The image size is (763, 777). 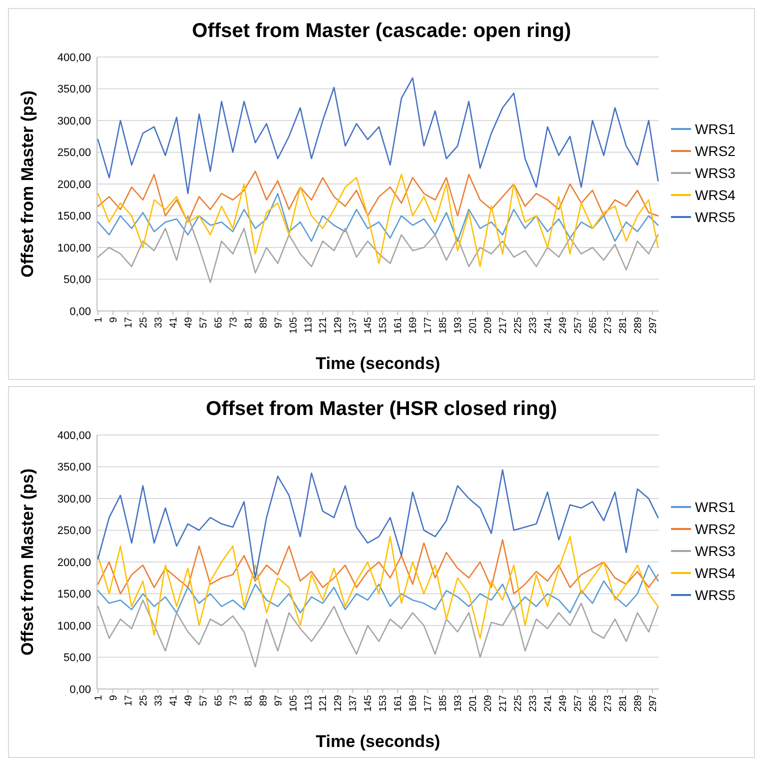 I want to click on legend-label: WRS2, so click(x=715, y=528).